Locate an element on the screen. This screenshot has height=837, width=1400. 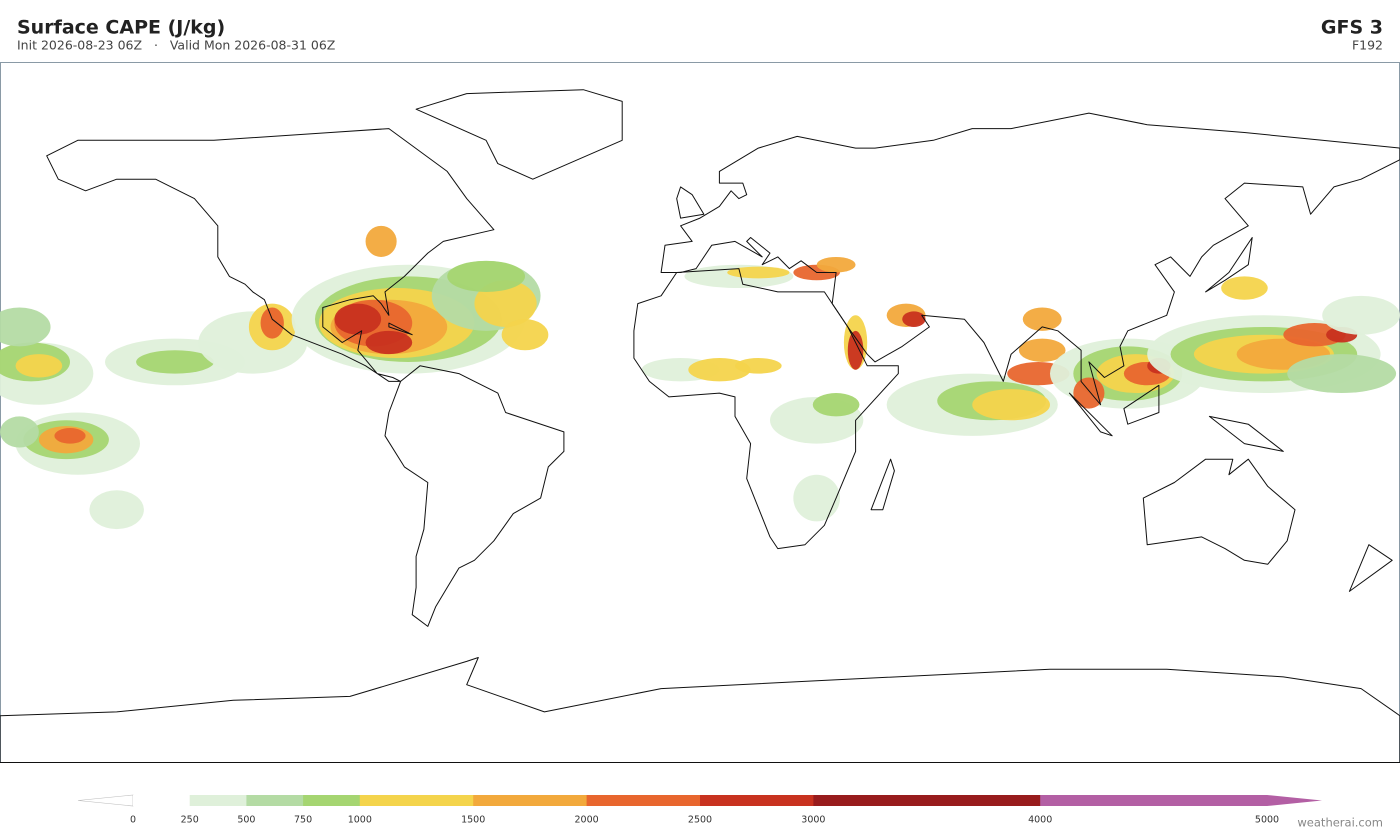
colorbar-tick-label: 0 is located at coordinates (133, 820).